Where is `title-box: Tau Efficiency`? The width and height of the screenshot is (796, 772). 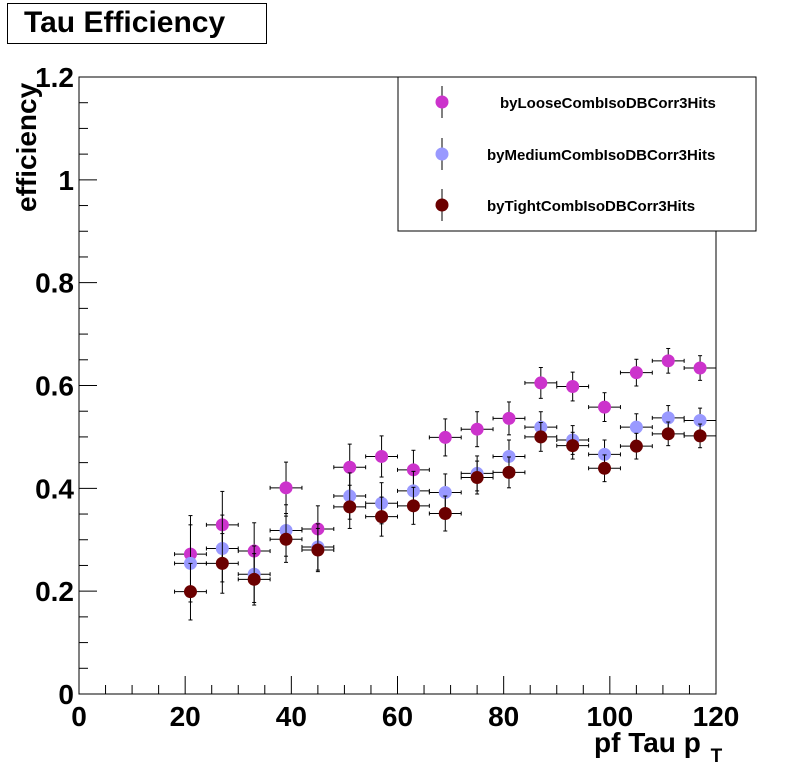 title-box: Tau Efficiency is located at coordinates (137, 23).